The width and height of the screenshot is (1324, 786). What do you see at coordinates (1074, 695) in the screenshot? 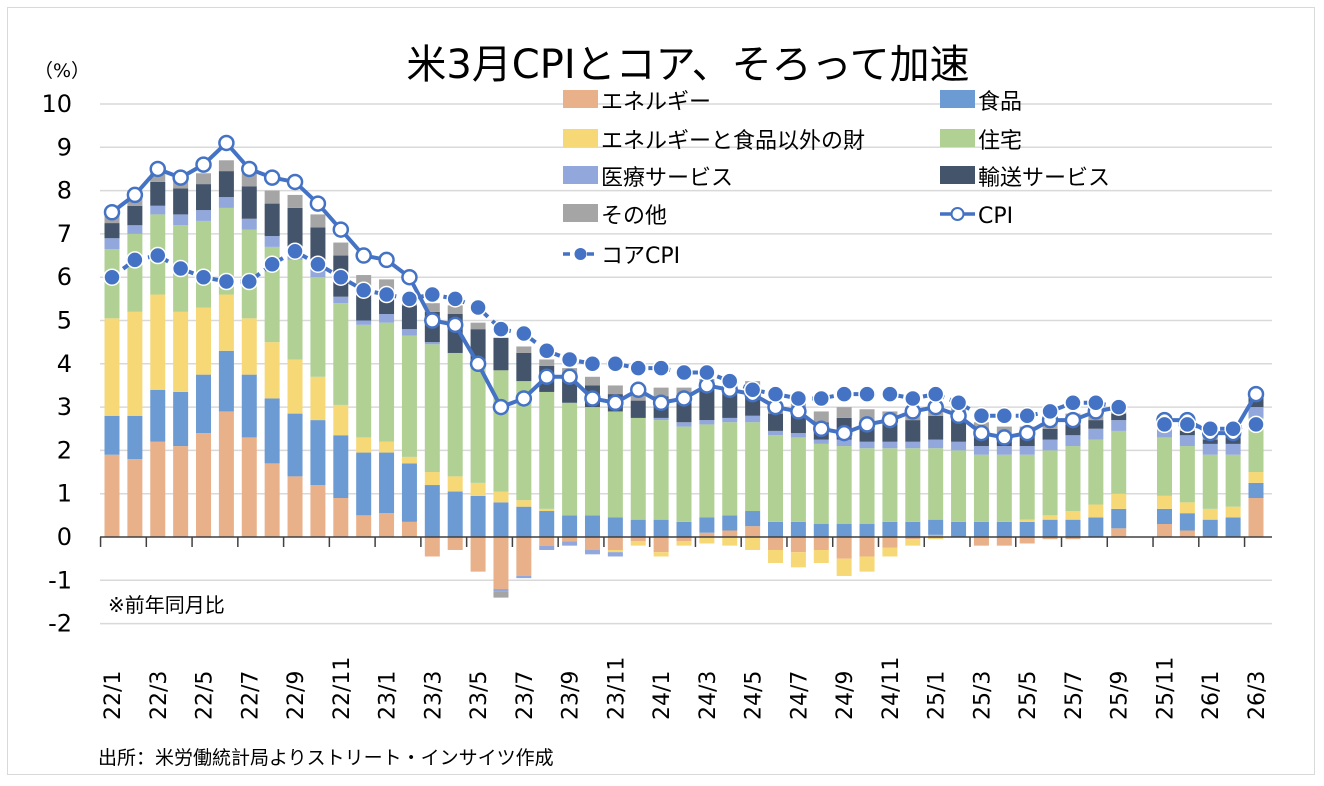
I see `x-tick-label: 25/7` at bounding box center [1074, 695].